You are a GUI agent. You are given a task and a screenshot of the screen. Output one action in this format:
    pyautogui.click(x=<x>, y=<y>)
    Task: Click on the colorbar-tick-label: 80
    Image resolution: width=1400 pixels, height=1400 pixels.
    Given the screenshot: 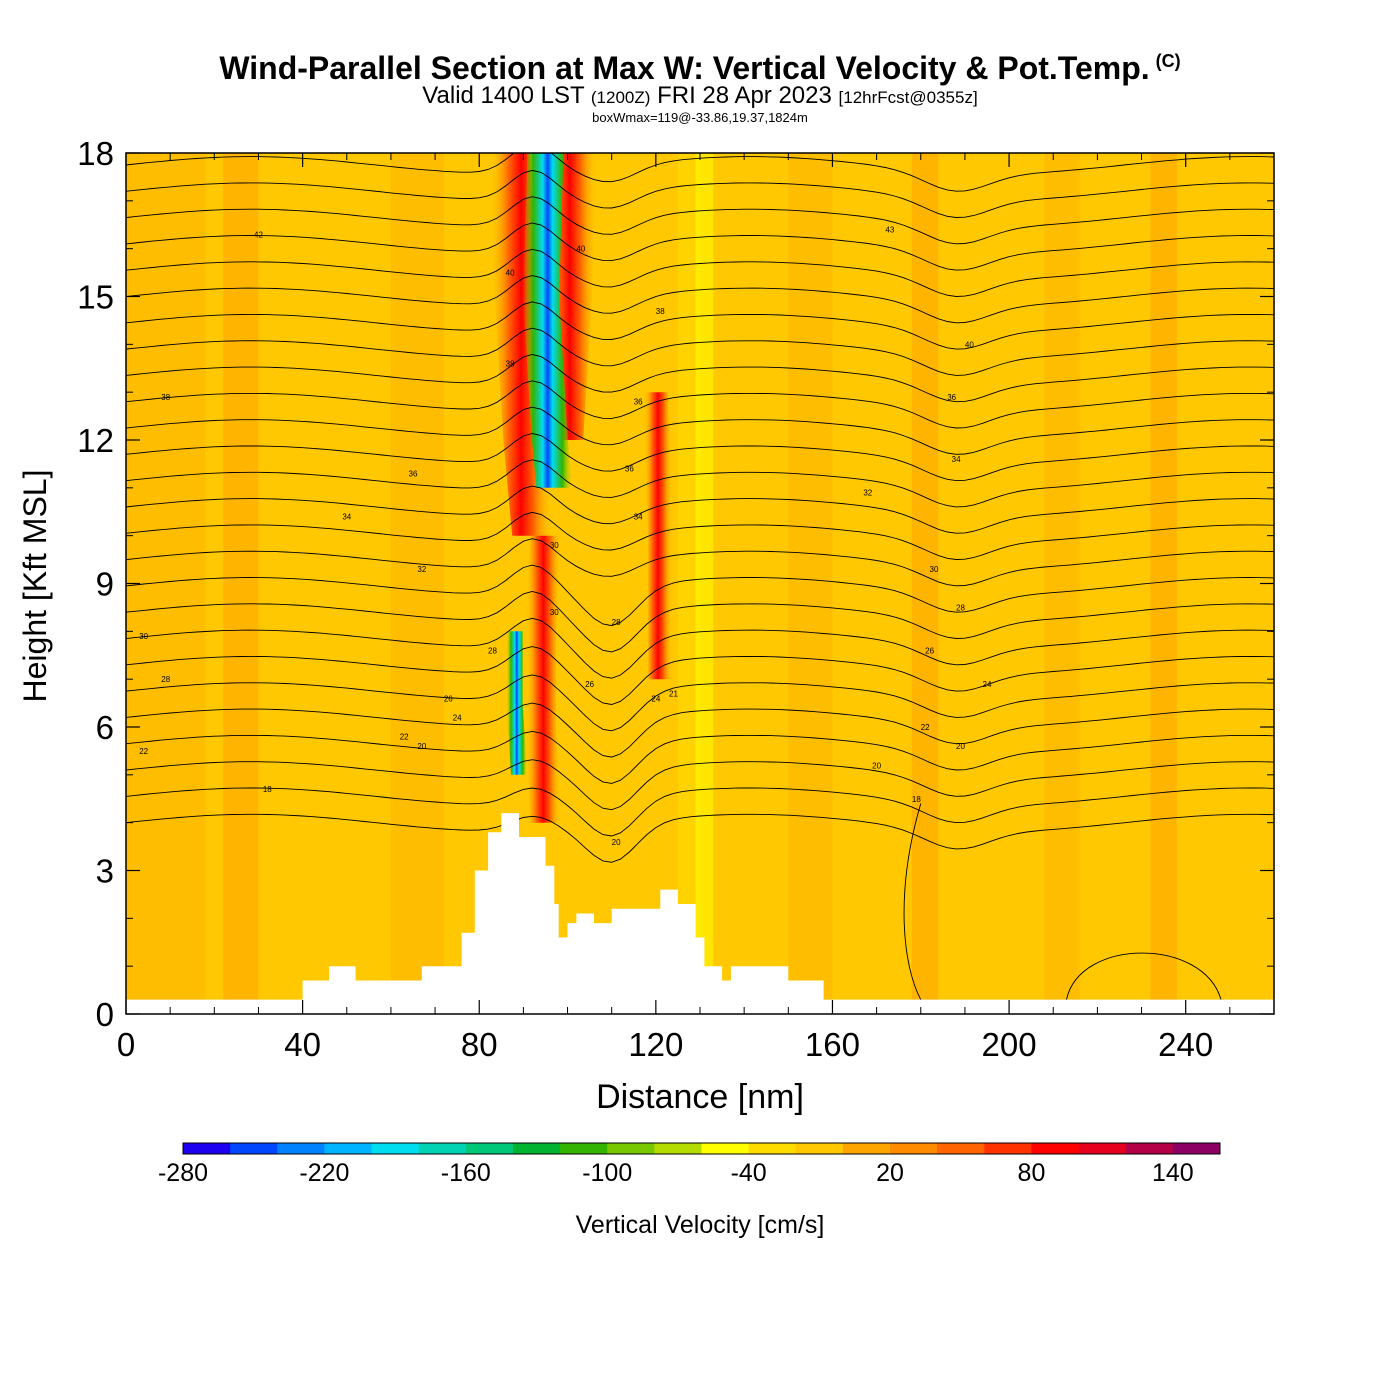 What is the action you would take?
    pyautogui.click(x=1032, y=1173)
    